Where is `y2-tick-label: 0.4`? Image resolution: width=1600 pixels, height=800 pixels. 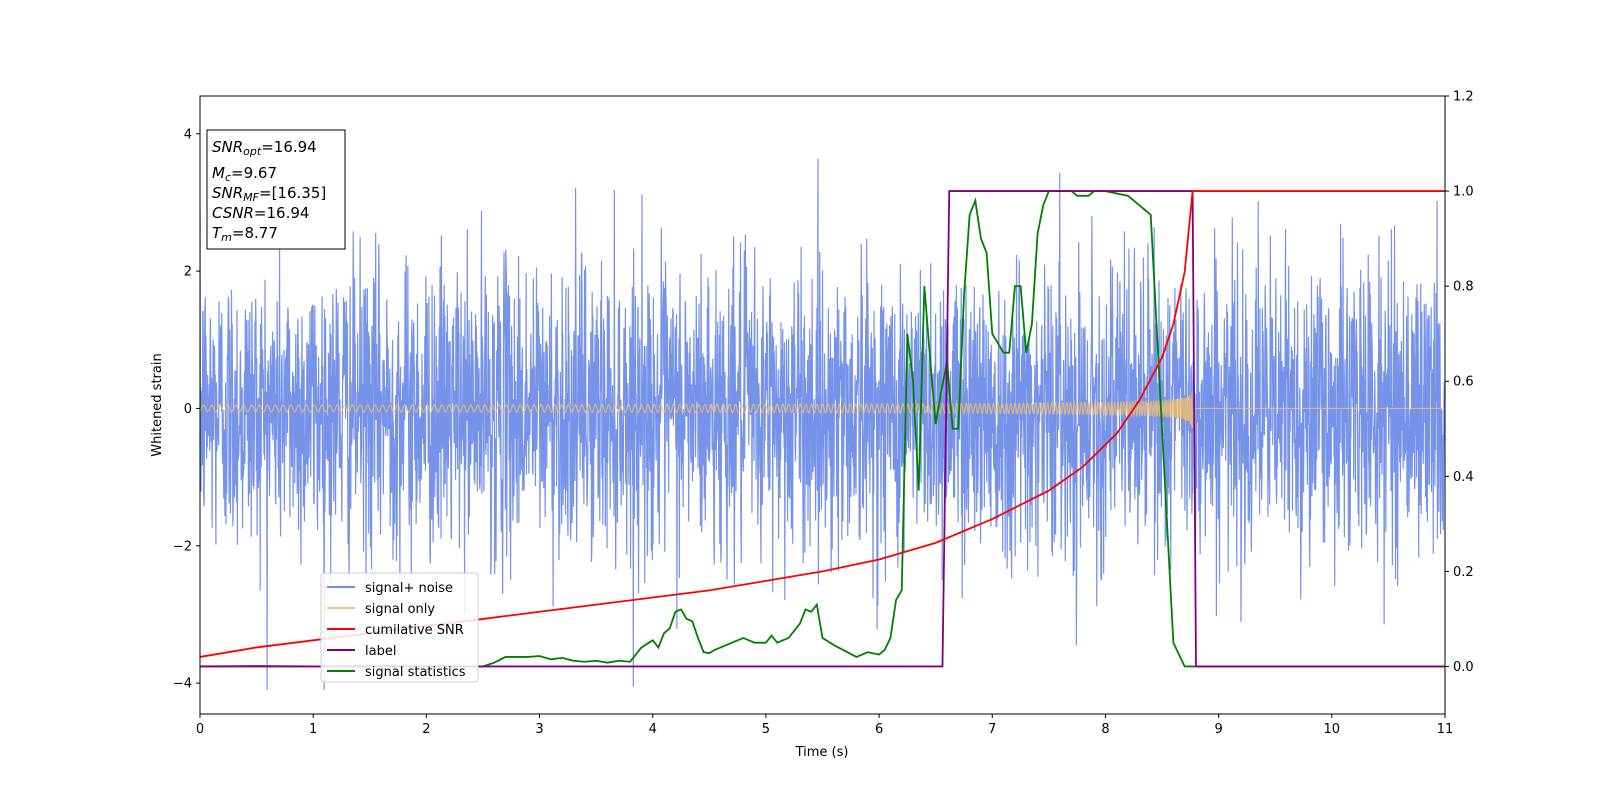 y2-tick-label: 0.4 is located at coordinates (1463, 477).